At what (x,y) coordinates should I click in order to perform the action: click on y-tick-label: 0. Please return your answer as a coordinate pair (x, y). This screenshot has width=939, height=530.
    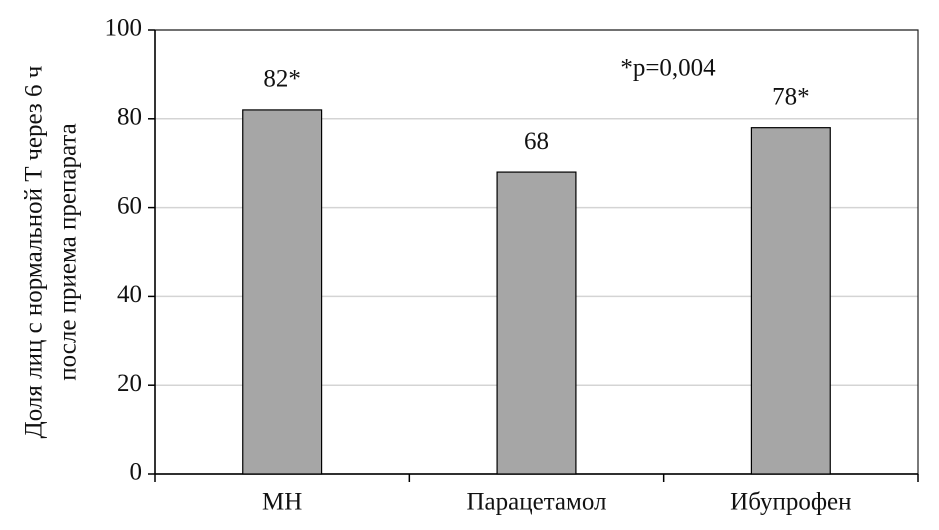
    Looking at the image, I should click on (136, 472).